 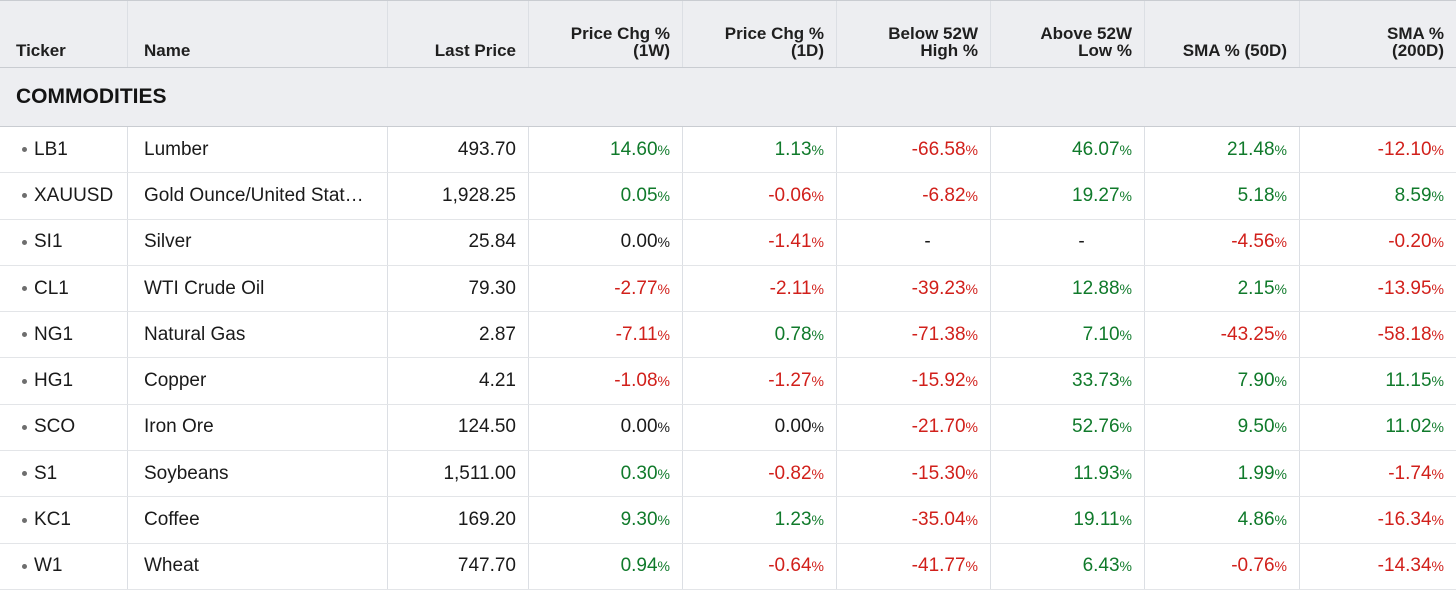 I want to click on name-cell: Coffee, so click(x=258, y=520).